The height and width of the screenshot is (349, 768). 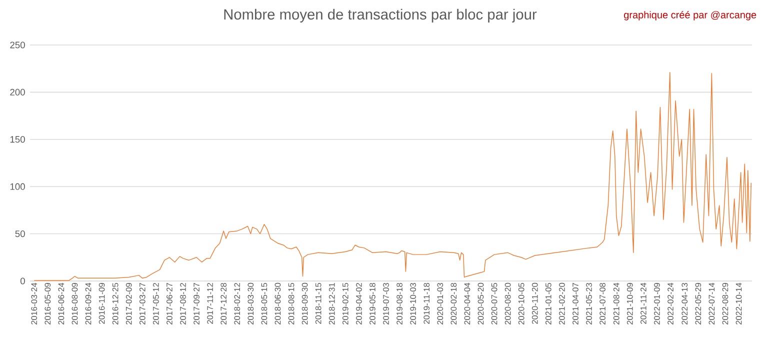 I want to click on x-tick-label: 2022-05-29, so click(x=698, y=303).